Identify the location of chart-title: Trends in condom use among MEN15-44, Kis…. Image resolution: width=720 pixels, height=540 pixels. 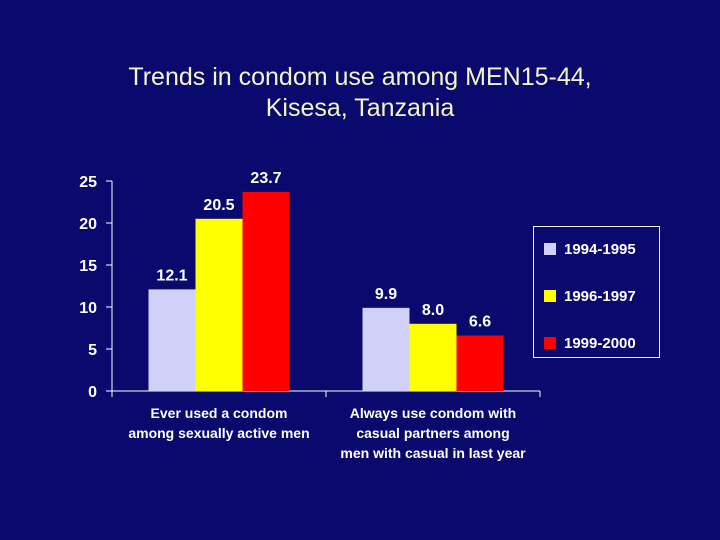
(360, 93).